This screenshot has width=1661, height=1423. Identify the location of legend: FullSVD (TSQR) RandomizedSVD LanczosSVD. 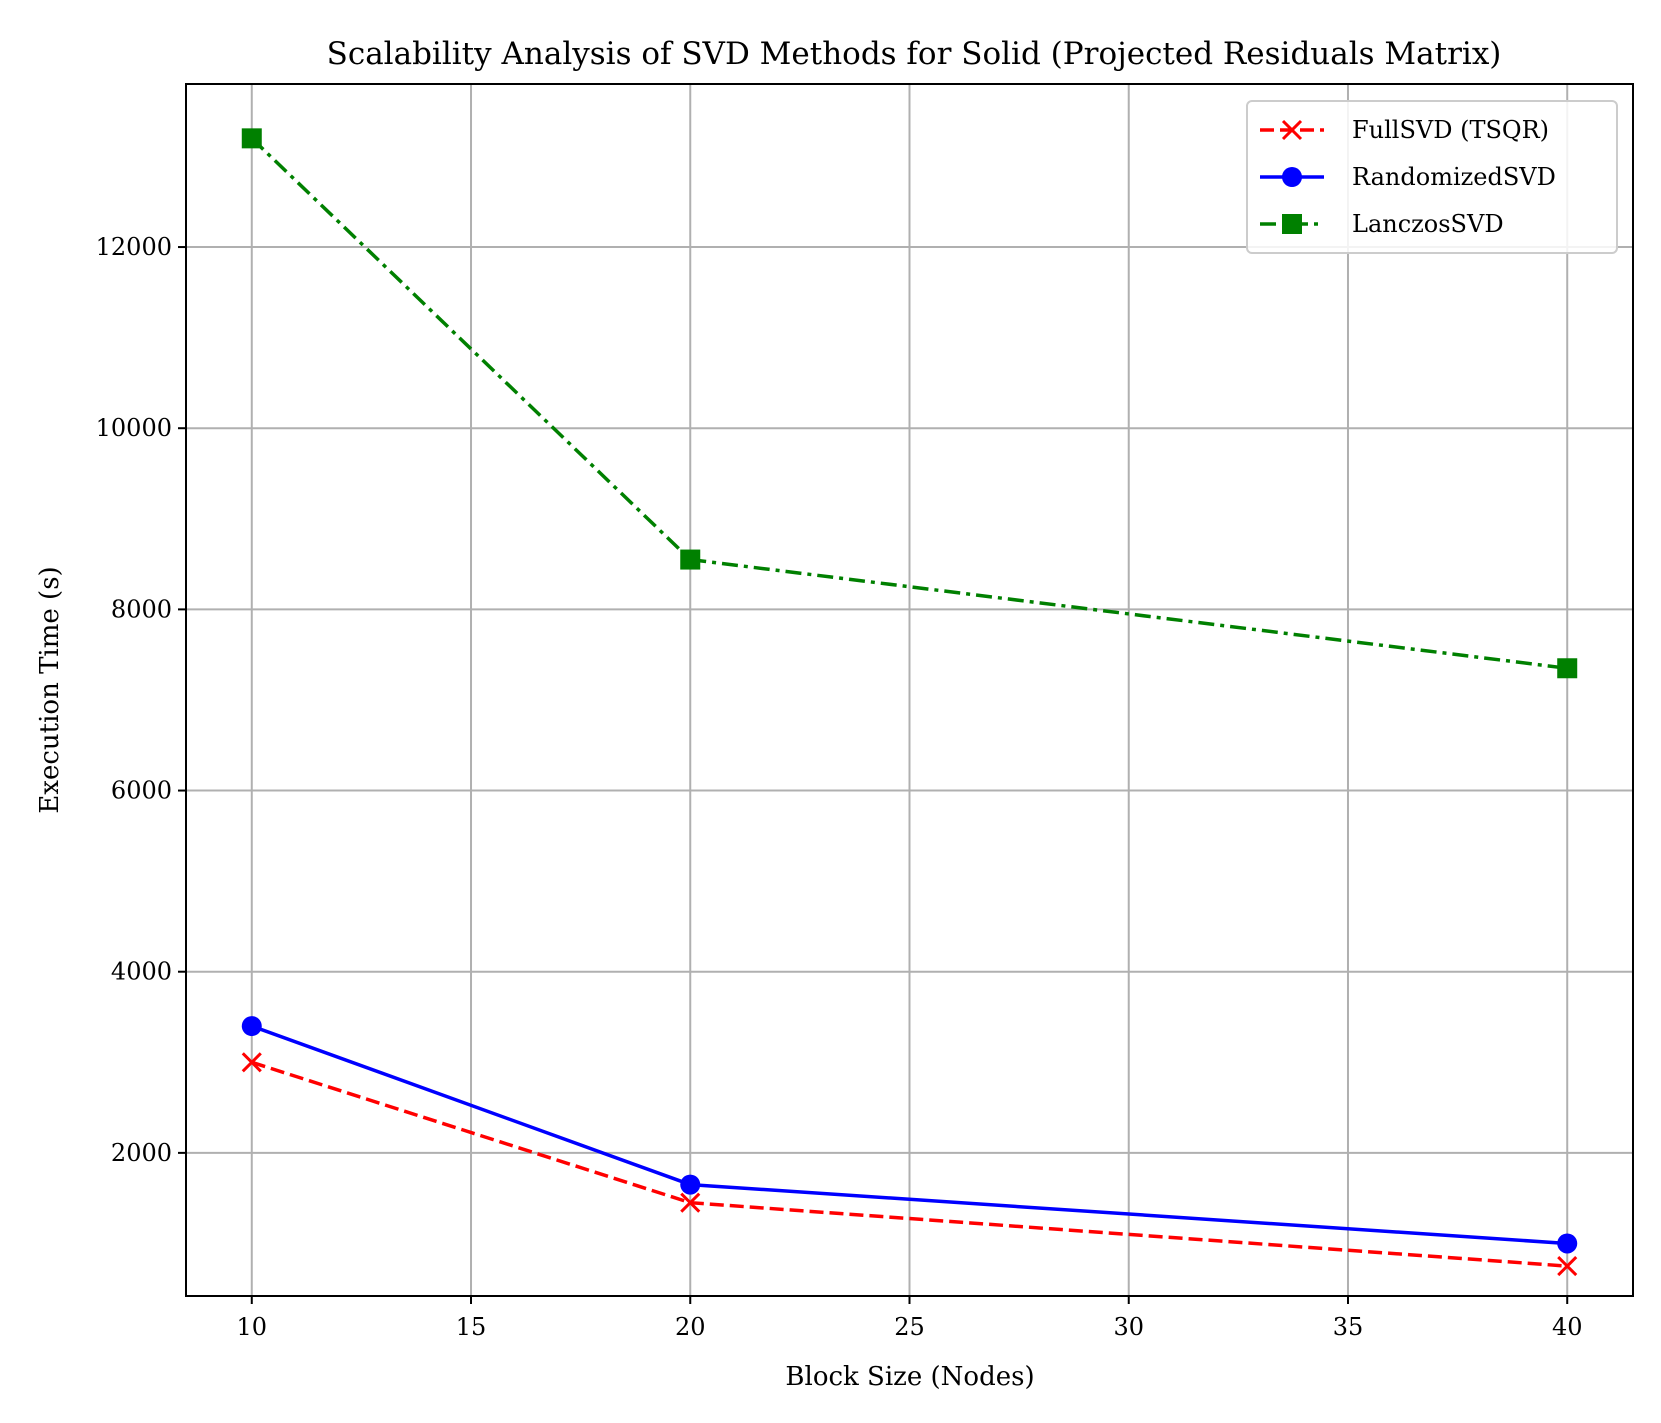
(1432, 177).